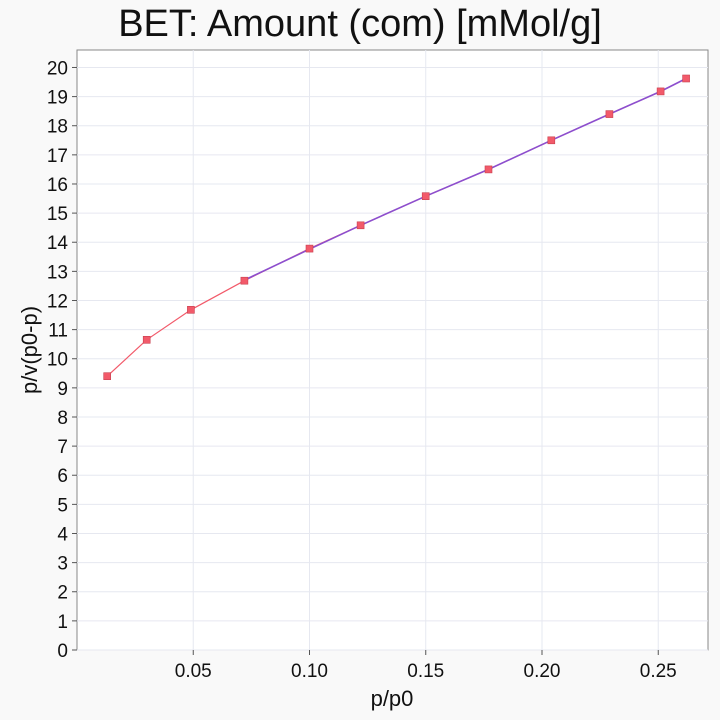  I want to click on y-tick-label: 11, so click(58, 331).